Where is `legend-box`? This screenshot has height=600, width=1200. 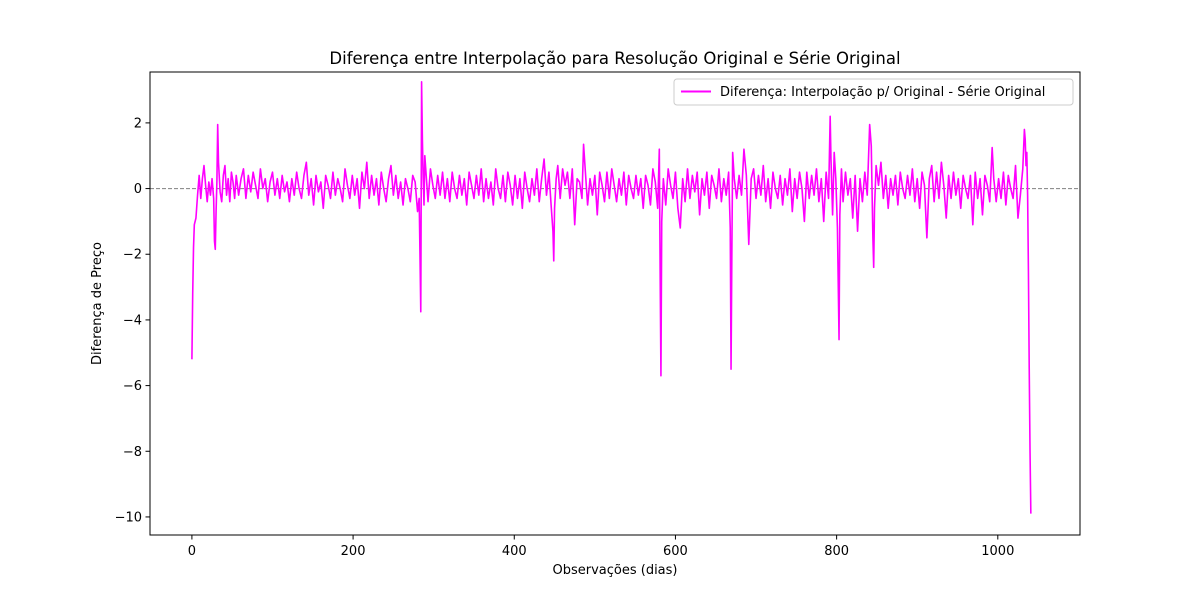 legend-box is located at coordinates (873, 92).